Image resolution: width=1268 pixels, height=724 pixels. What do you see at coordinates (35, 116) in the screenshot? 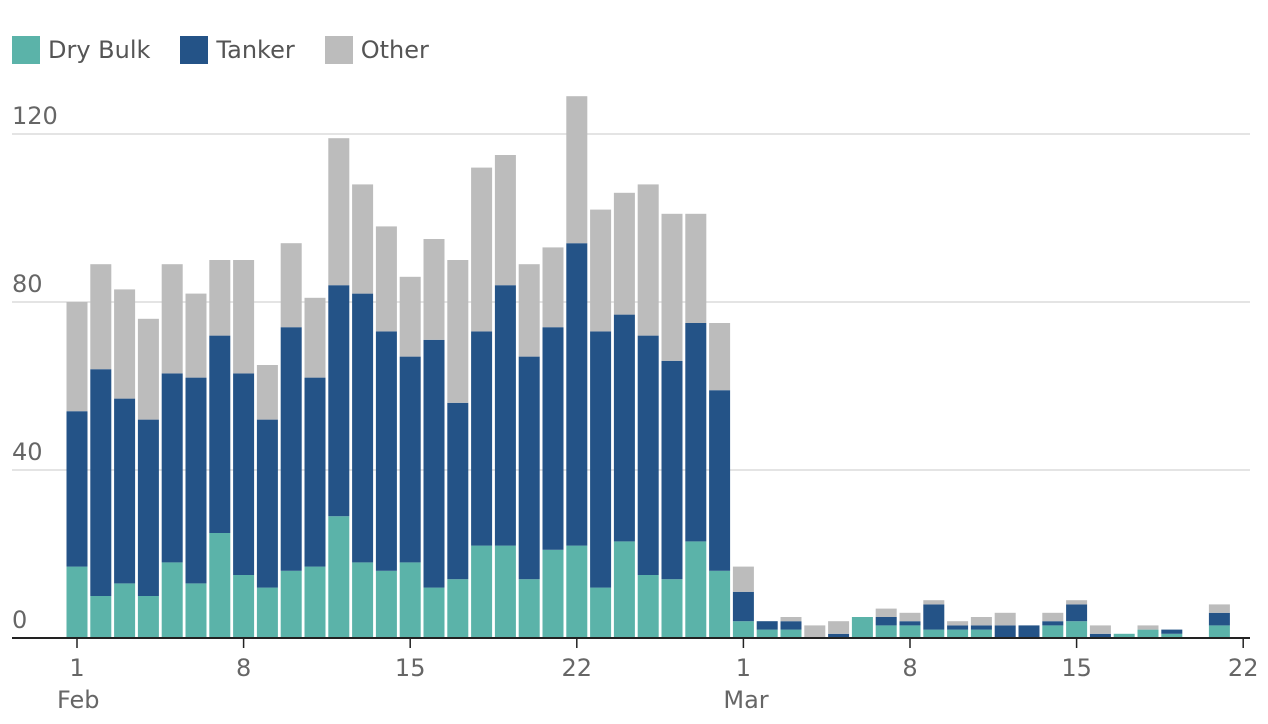
I see `y-tick-label: 120` at bounding box center [35, 116].